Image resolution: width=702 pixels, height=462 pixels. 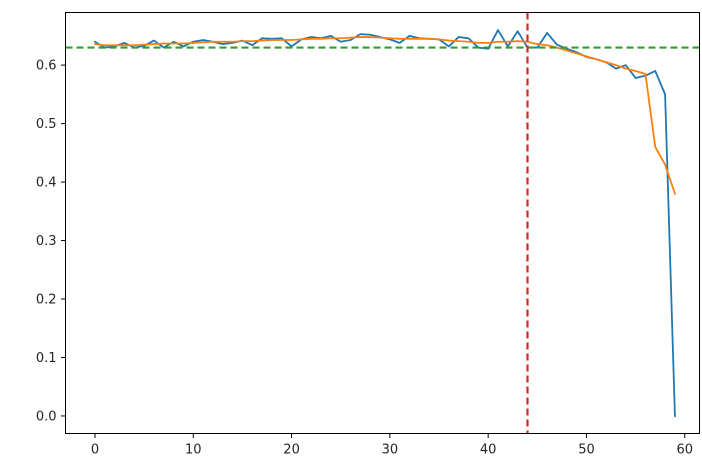 I want to click on y-tick-label: 0.5, so click(x=46, y=124).